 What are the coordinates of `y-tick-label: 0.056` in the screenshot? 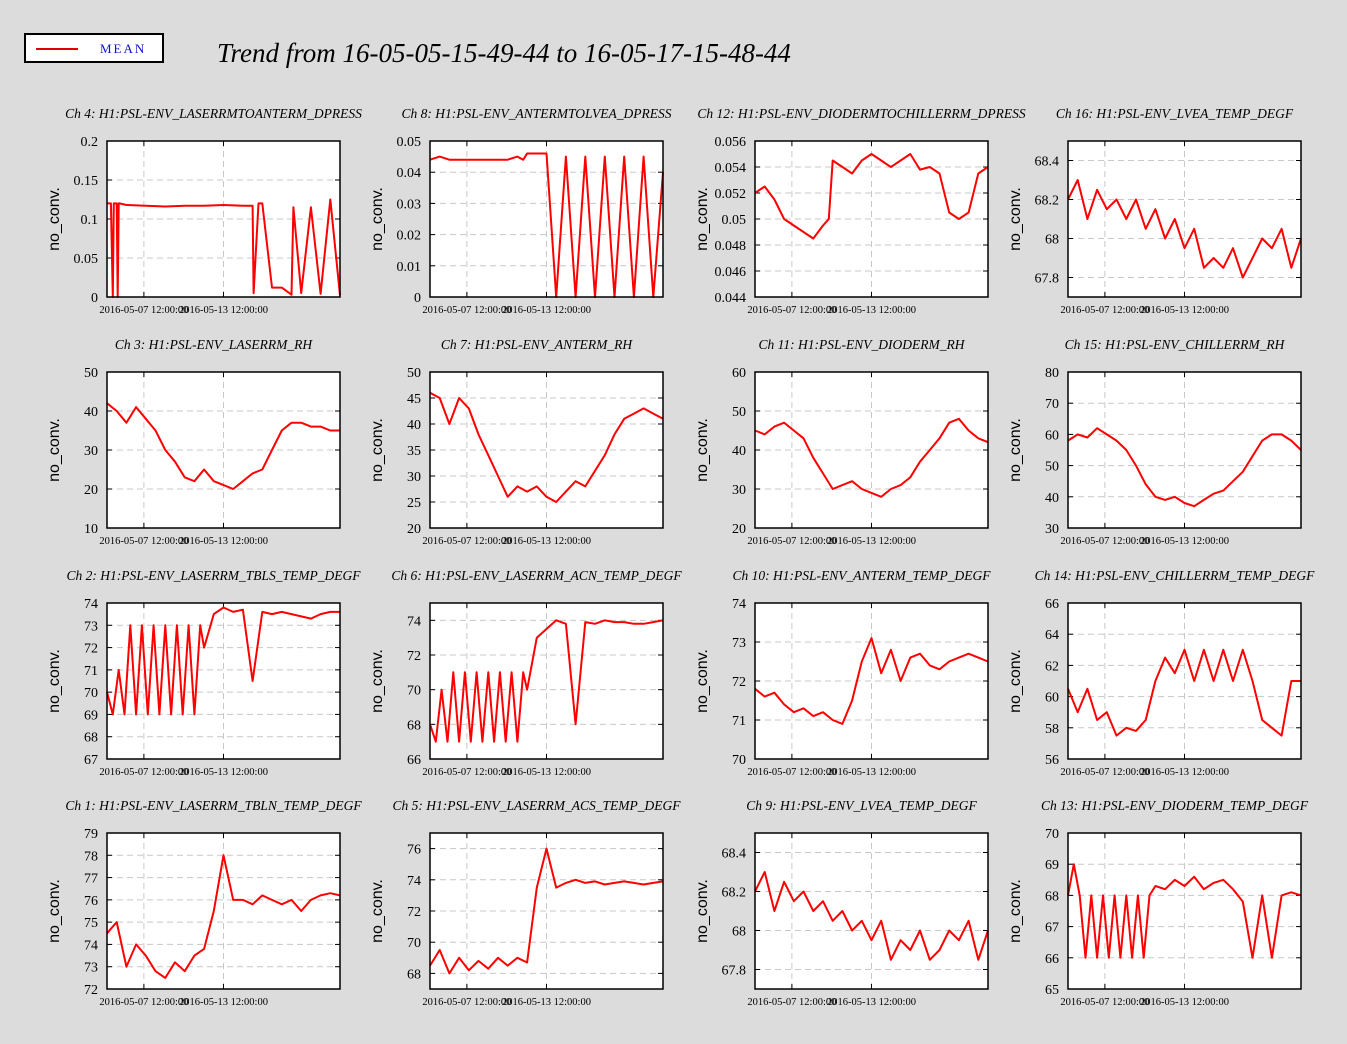 It's located at (731, 142).